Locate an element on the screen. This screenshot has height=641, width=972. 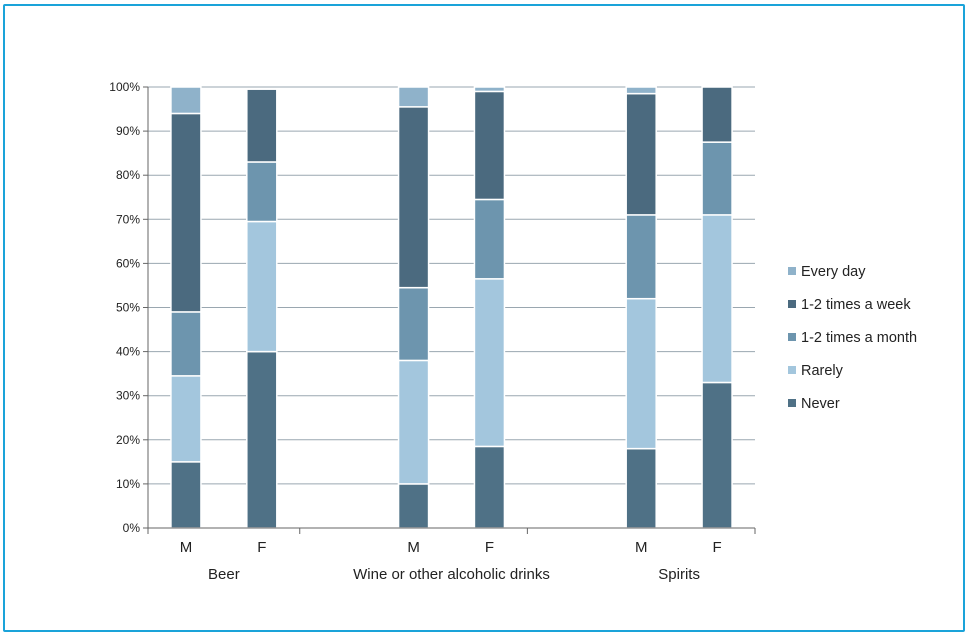
y-tick-label: 0% is located at coordinates (132, 528).